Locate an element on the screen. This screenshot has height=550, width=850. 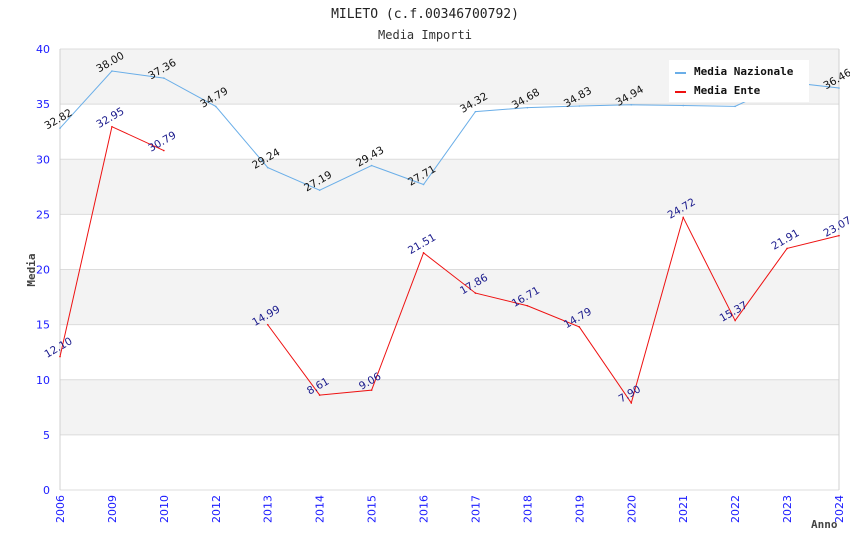
x-tick-label: 2016 is located at coordinates (424, 509).